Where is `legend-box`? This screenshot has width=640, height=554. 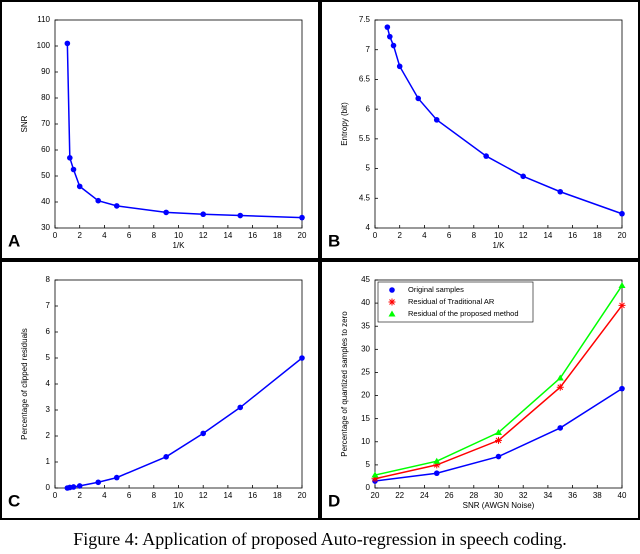
legend-box is located at coordinates (455, 302).